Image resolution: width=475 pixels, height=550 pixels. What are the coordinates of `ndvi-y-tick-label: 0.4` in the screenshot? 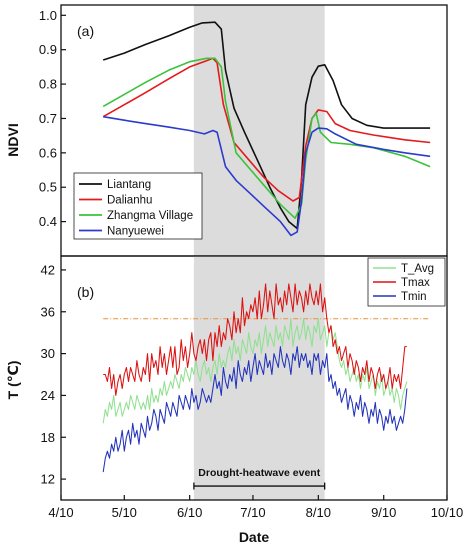 It's located at (48, 221).